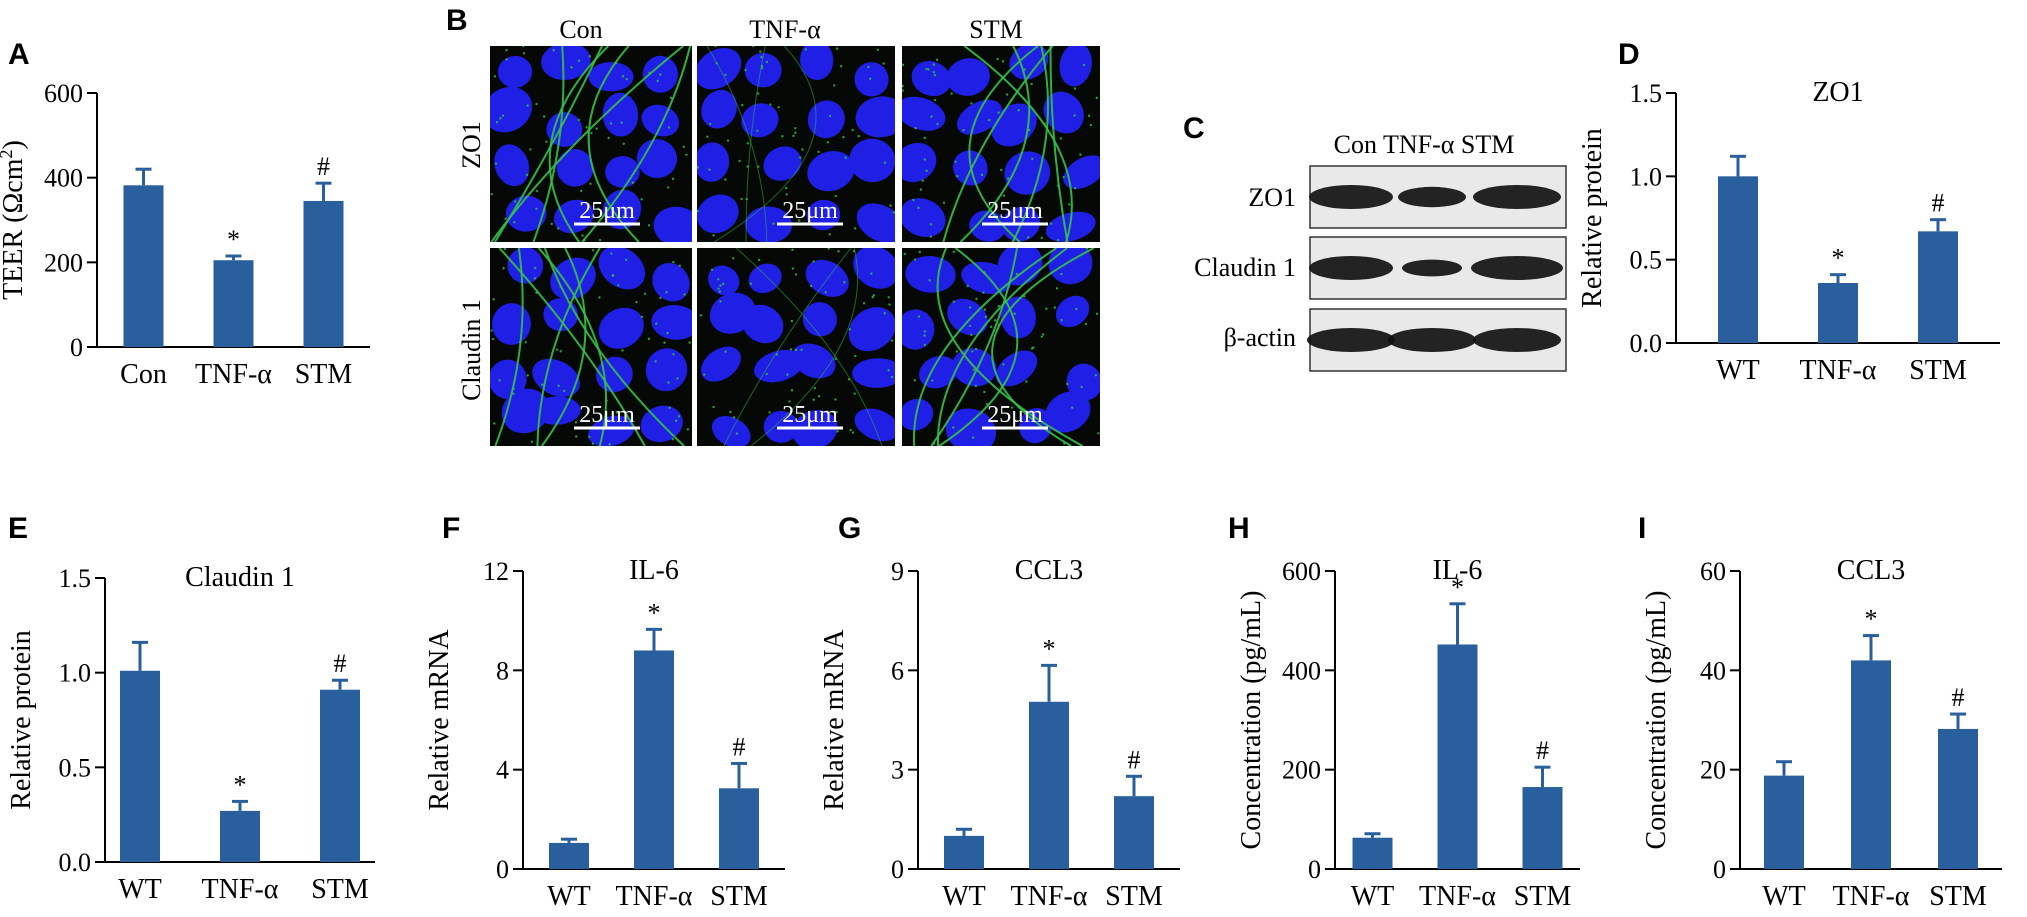 The image size is (2027, 917). What do you see at coordinates (1646, 343) in the screenshot?
I see `y-tick-label: 0.0` at bounding box center [1646, 343].